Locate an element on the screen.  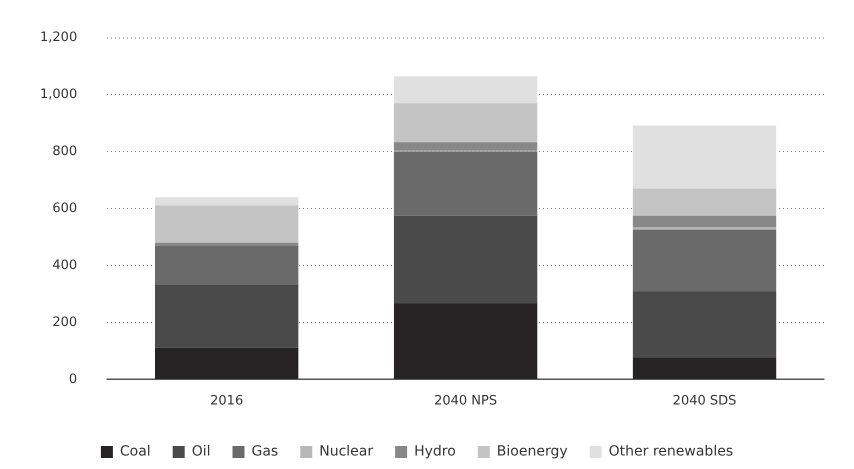
y-tick-label: 400 is located at coordinates (65, 265).